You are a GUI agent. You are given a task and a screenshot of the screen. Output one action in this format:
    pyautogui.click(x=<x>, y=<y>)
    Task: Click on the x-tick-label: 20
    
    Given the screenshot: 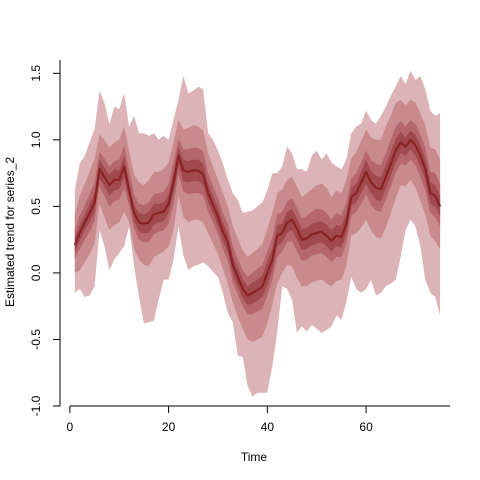 What is the action you would take?
    pyautogui.click(x=169, y=427)
    